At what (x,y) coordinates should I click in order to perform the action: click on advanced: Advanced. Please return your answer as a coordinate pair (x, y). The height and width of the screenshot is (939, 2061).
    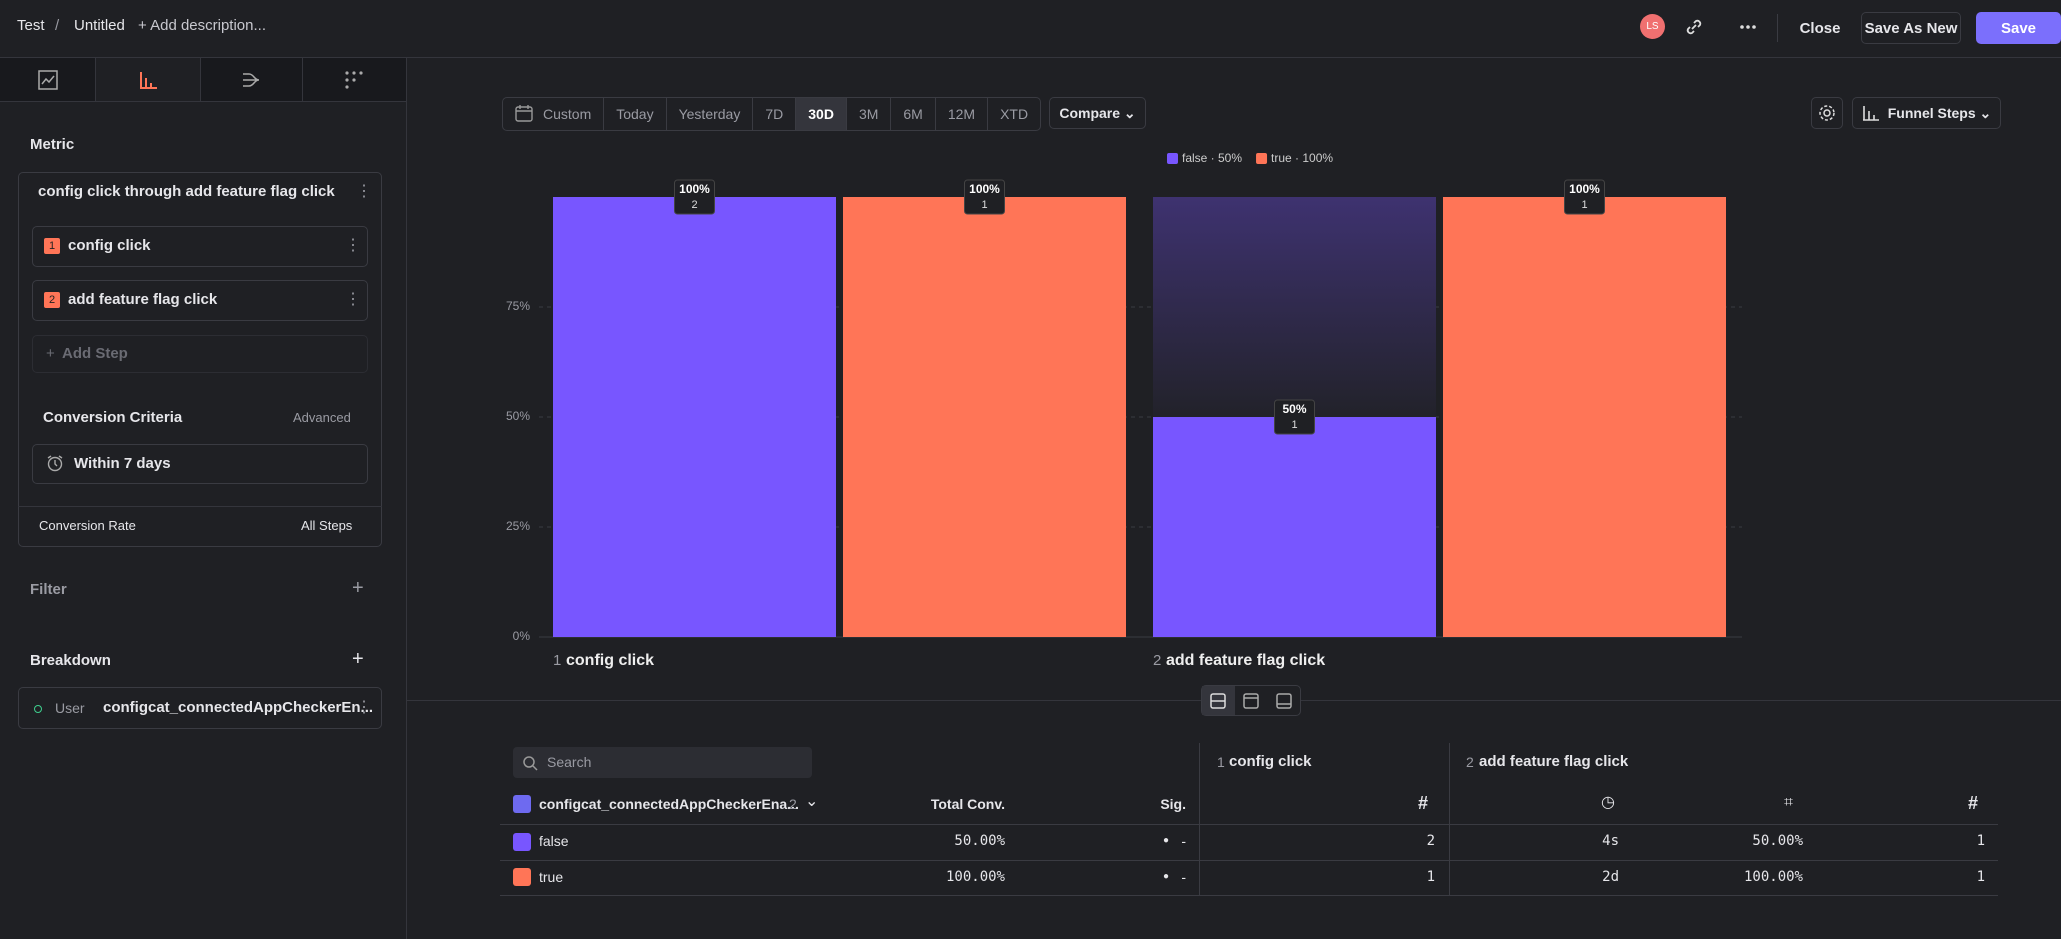
    Looking at the image, I should click on (322, 417).